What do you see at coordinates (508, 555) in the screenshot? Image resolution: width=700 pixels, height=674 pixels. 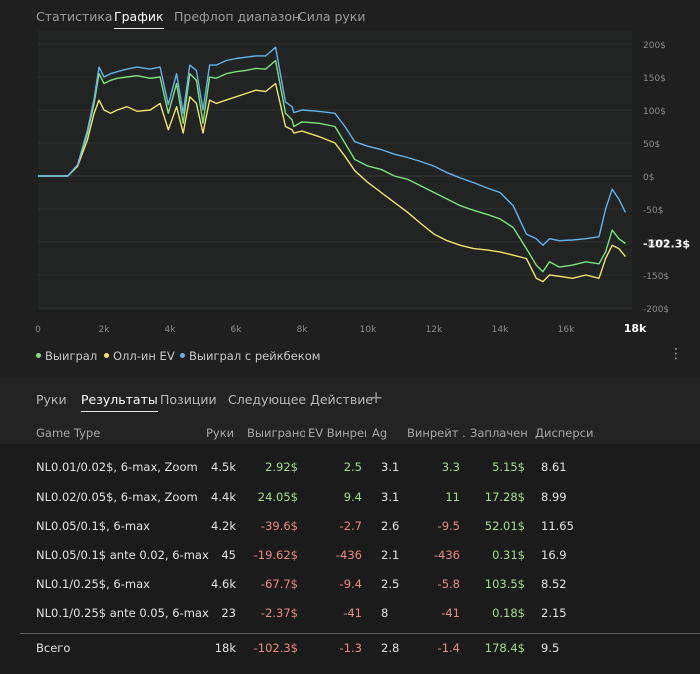 I see `cell-paid: 0.31$` at bounding box center [508, 555].